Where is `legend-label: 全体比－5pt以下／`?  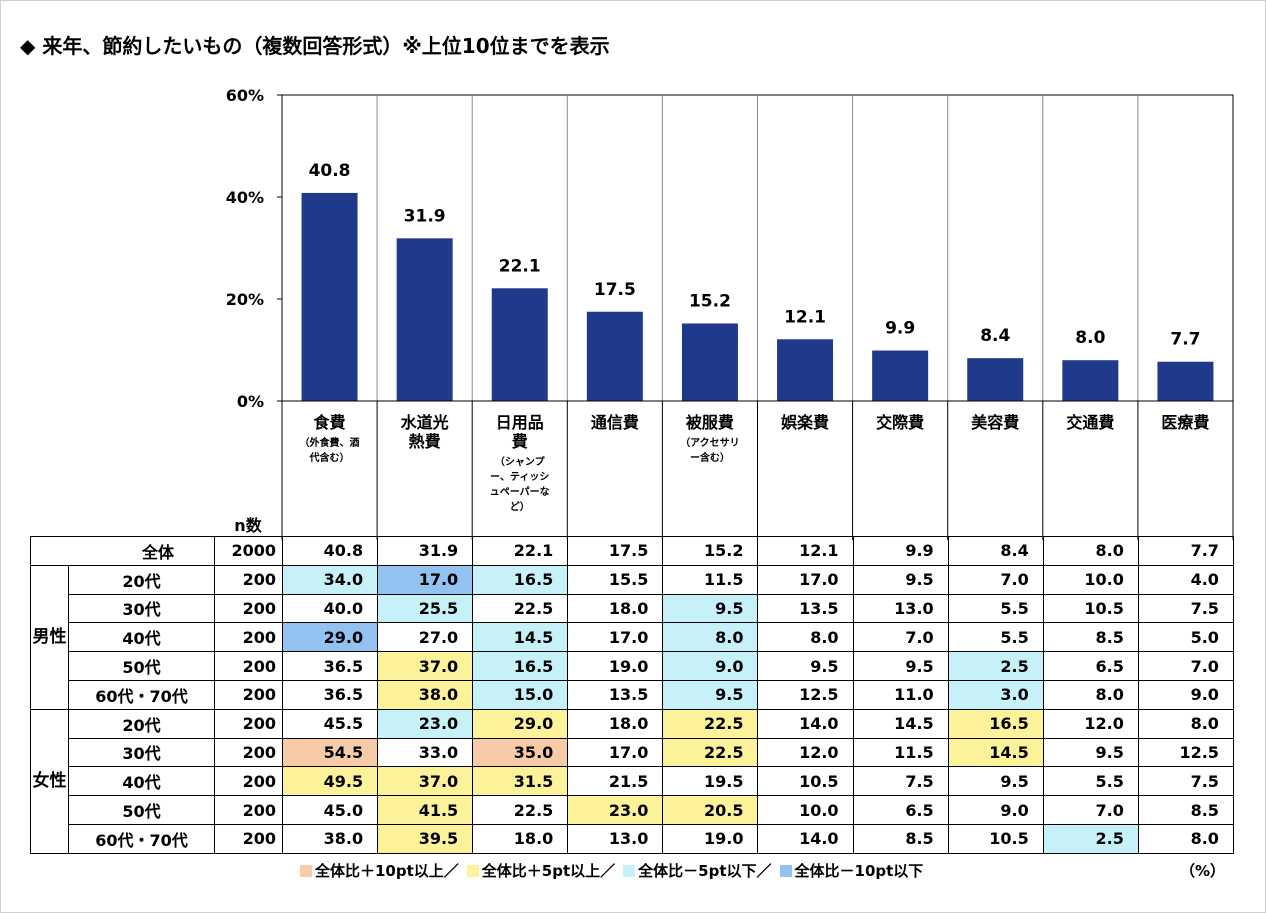 legend-label: 全体比－5pt以下／ is located at coordinates (705, 871).